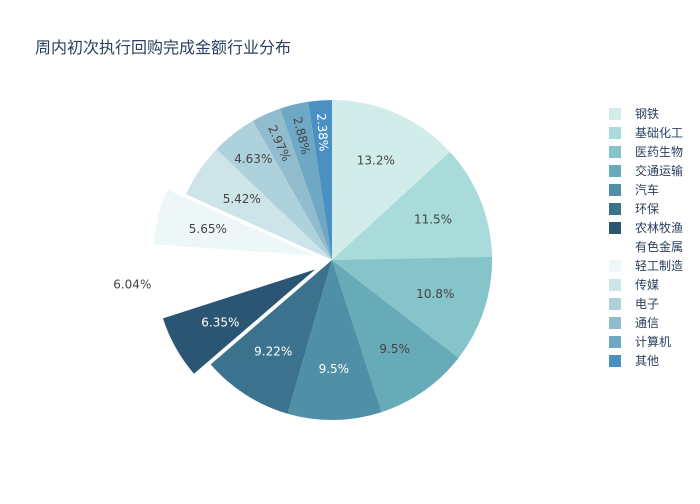 This screenshot has height=504, width=700. Describe the element at coordinates (376, 160) in the screenshot. I see `slice-label-1: 13.2%` at that location.